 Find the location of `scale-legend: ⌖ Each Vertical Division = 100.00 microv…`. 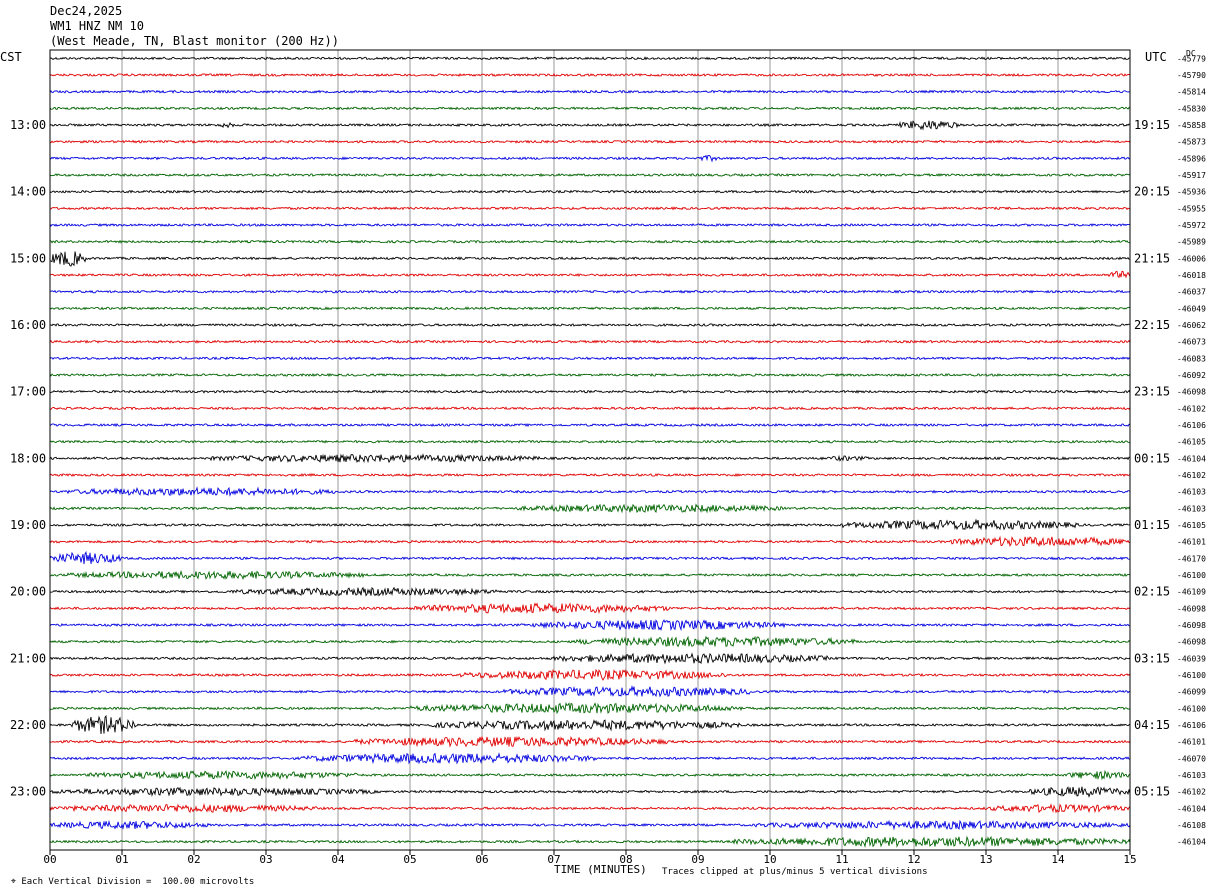

scale-legend: ⌖ Each Vertical Division = 100.00 microv… is located at coordinates (127, 877).